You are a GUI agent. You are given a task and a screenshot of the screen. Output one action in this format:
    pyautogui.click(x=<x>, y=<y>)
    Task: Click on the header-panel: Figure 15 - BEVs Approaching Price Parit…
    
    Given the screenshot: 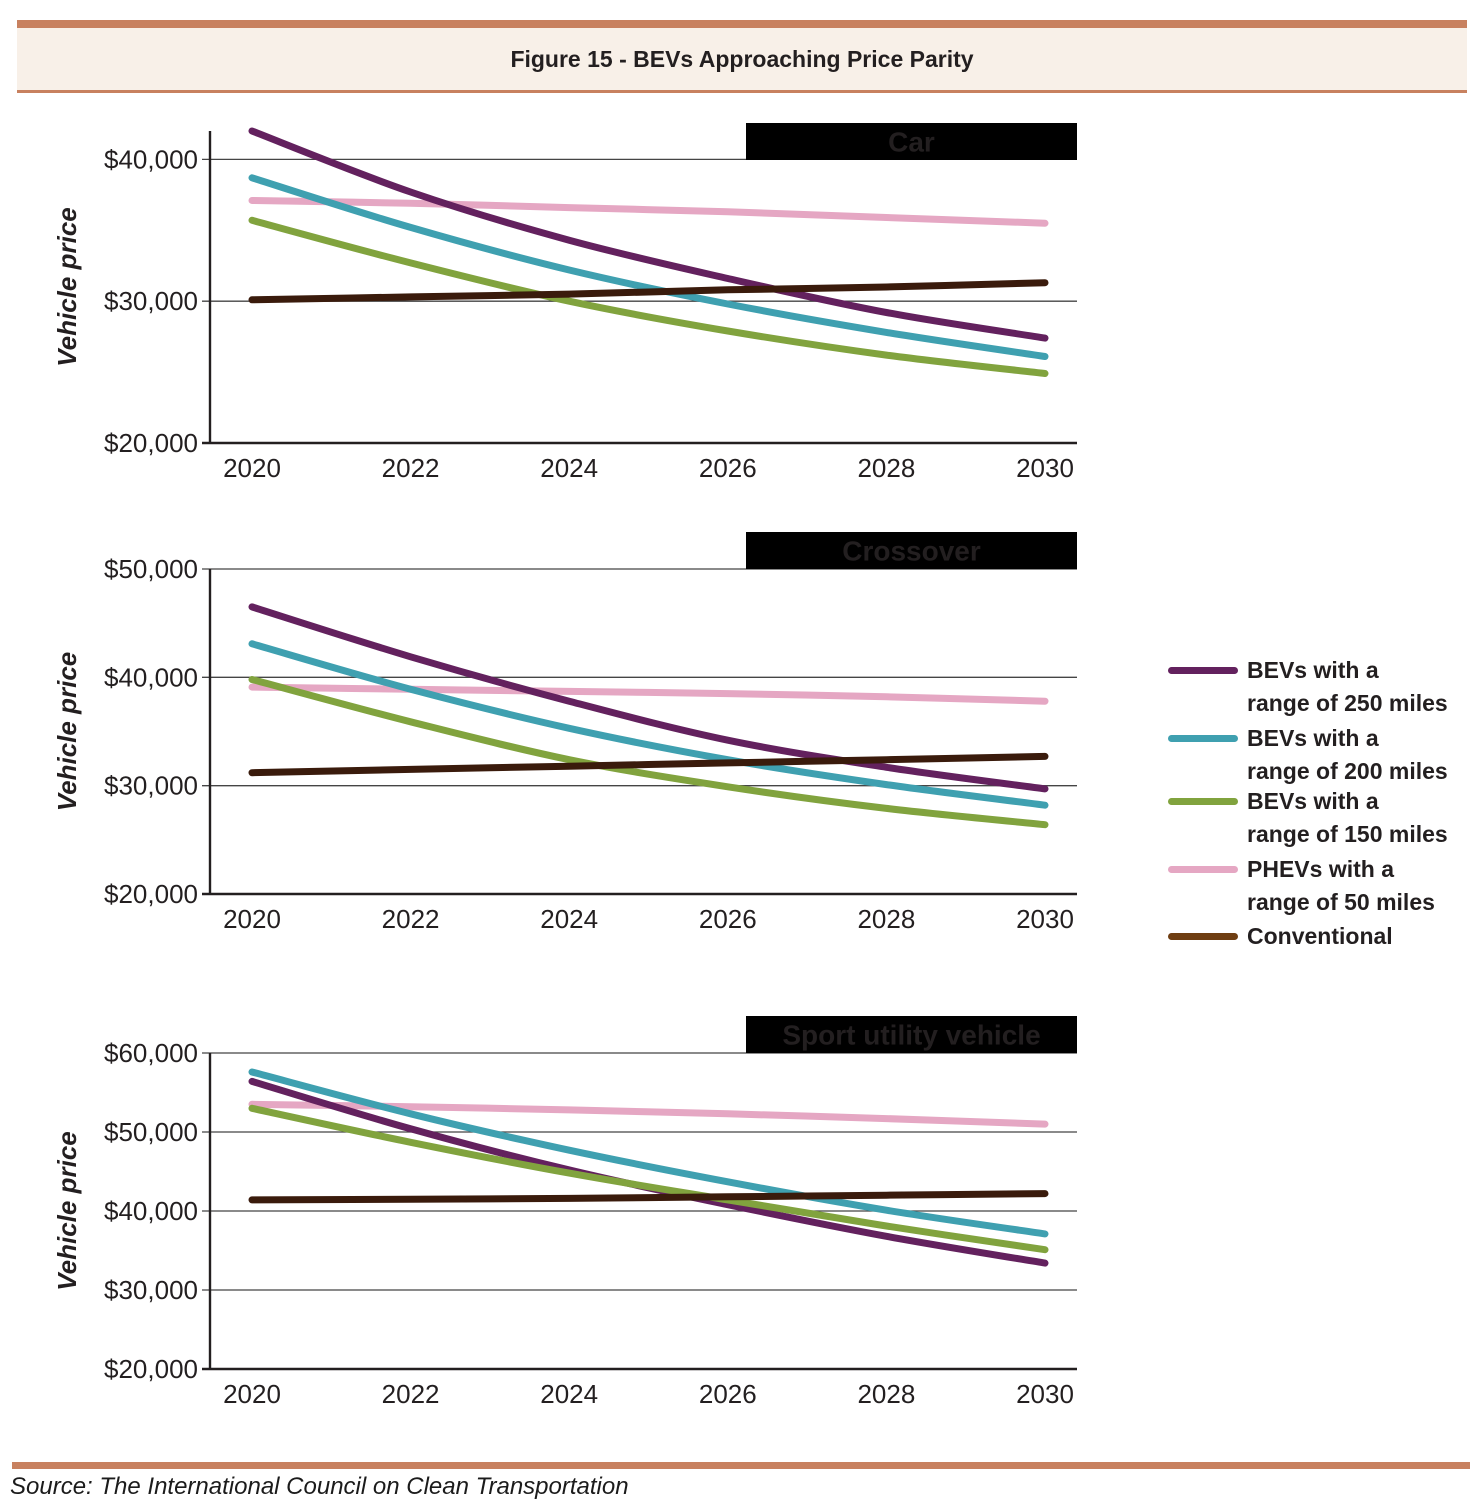 What is the action you would take?
    pyautogui.click(x=742, y=59)
    